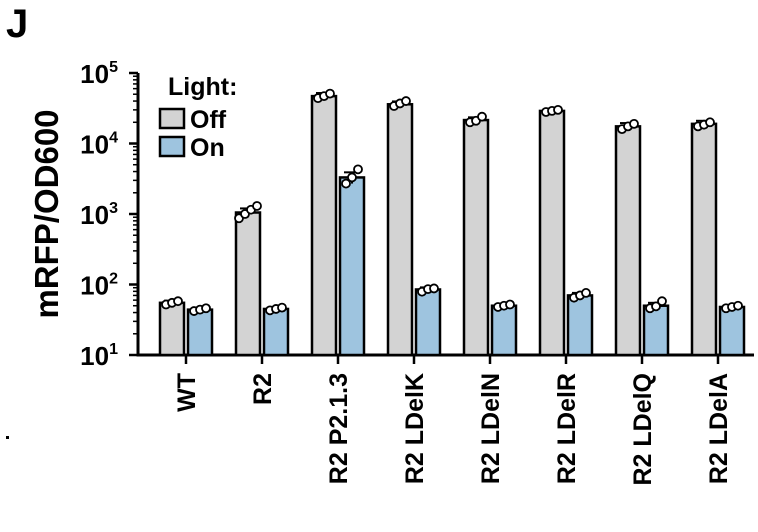 The image size is (758, 532). Describe the element at coordinates (207, 148) in the screenshot. I see `legend-label-on: On` at that location.